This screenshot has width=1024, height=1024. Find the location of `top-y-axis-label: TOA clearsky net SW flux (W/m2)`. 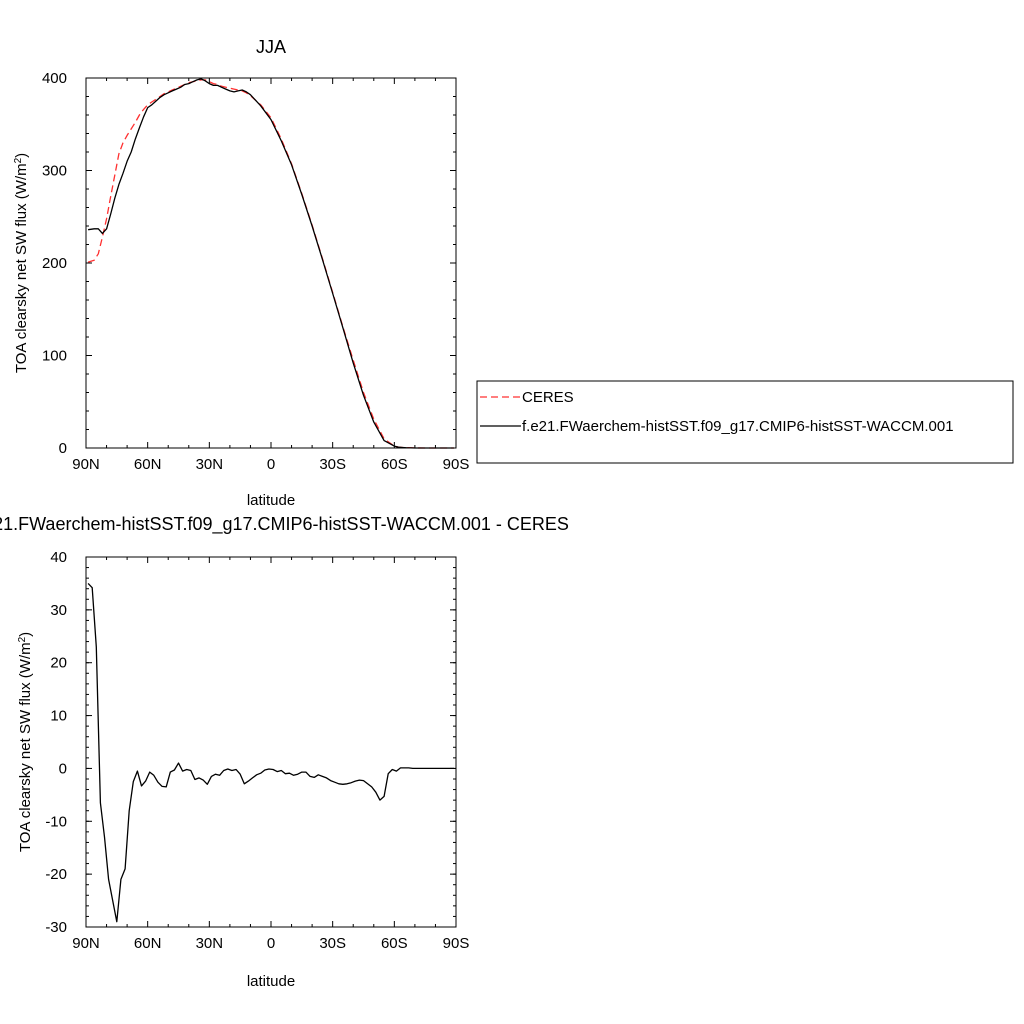

top-y-axis-label: TOA clearsky net SW flux (W/m2) is located at coordinates (22, 263).